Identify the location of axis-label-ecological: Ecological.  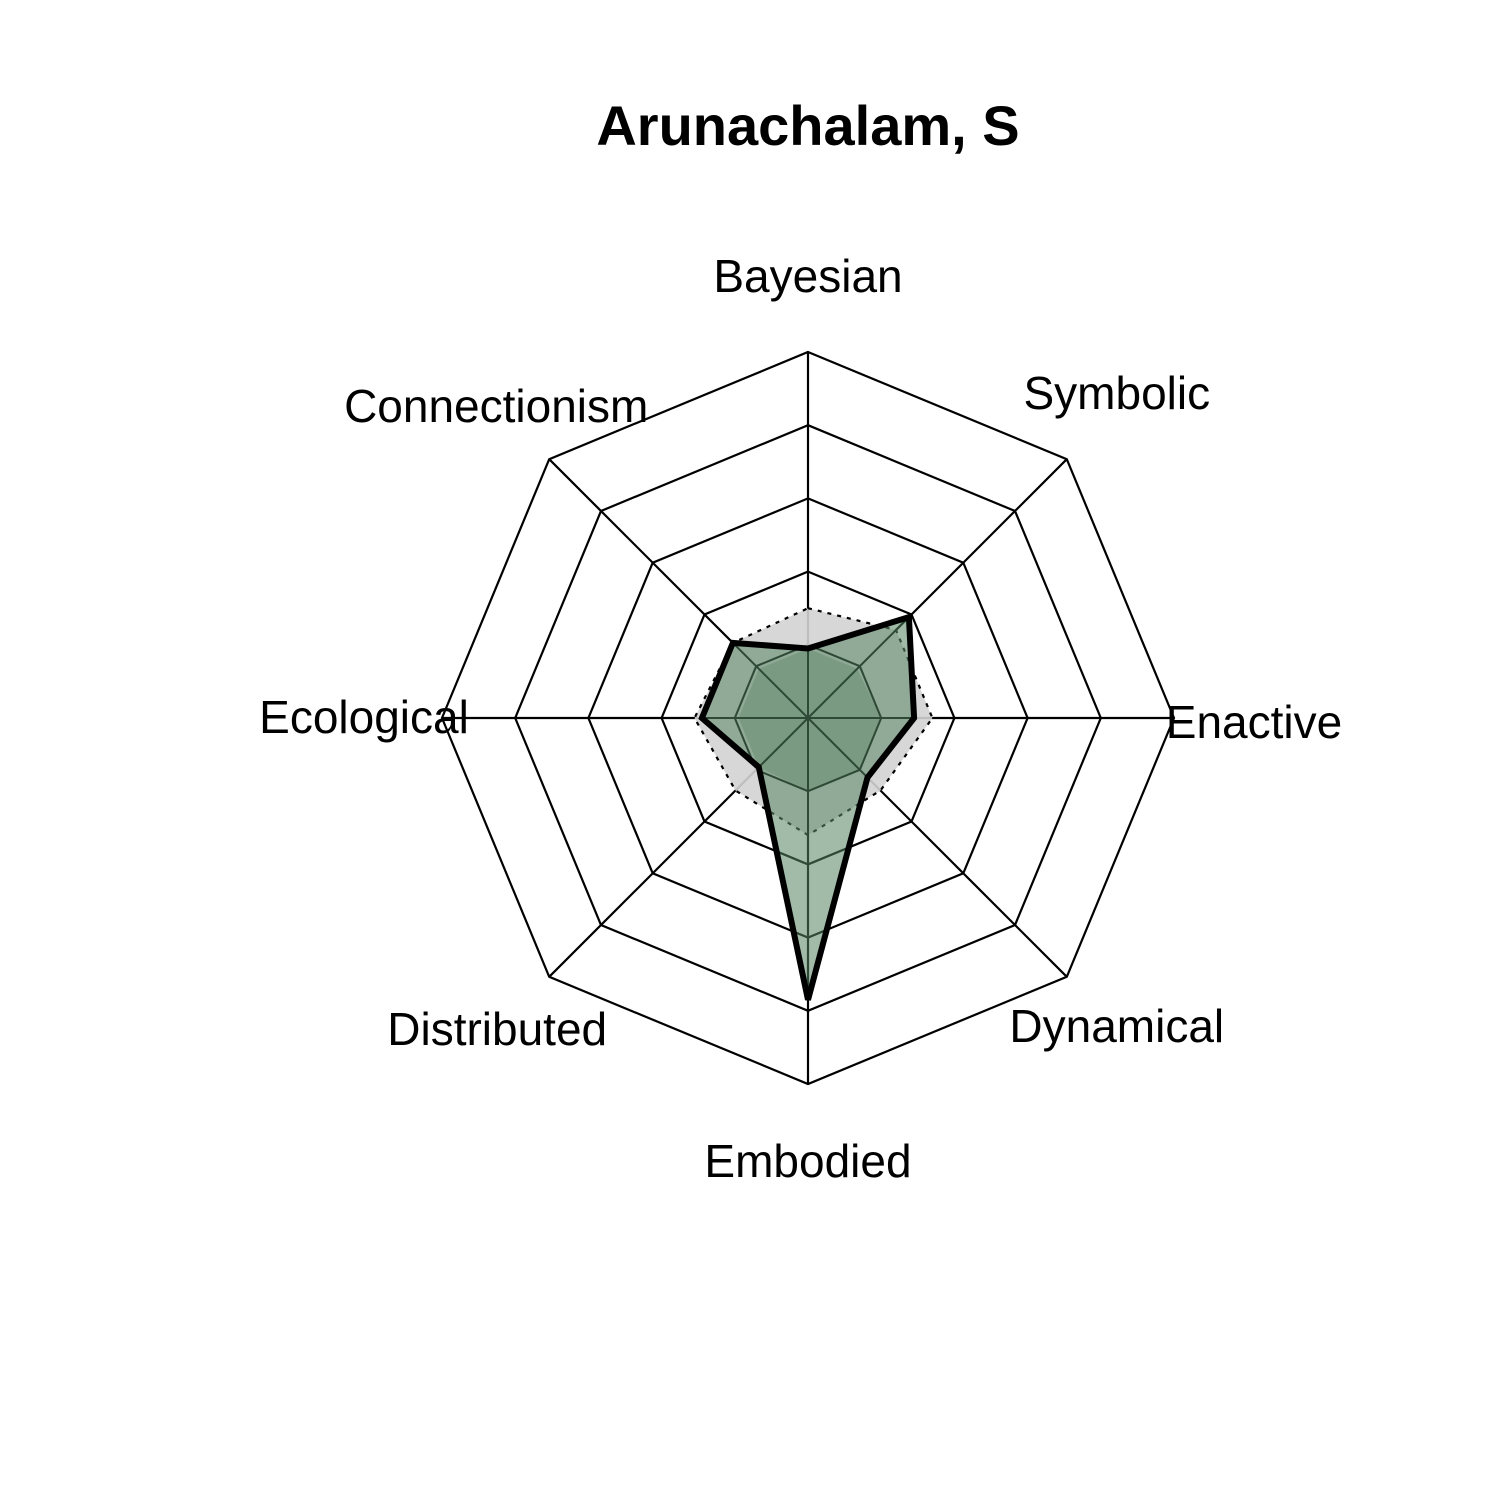
(364, 717).